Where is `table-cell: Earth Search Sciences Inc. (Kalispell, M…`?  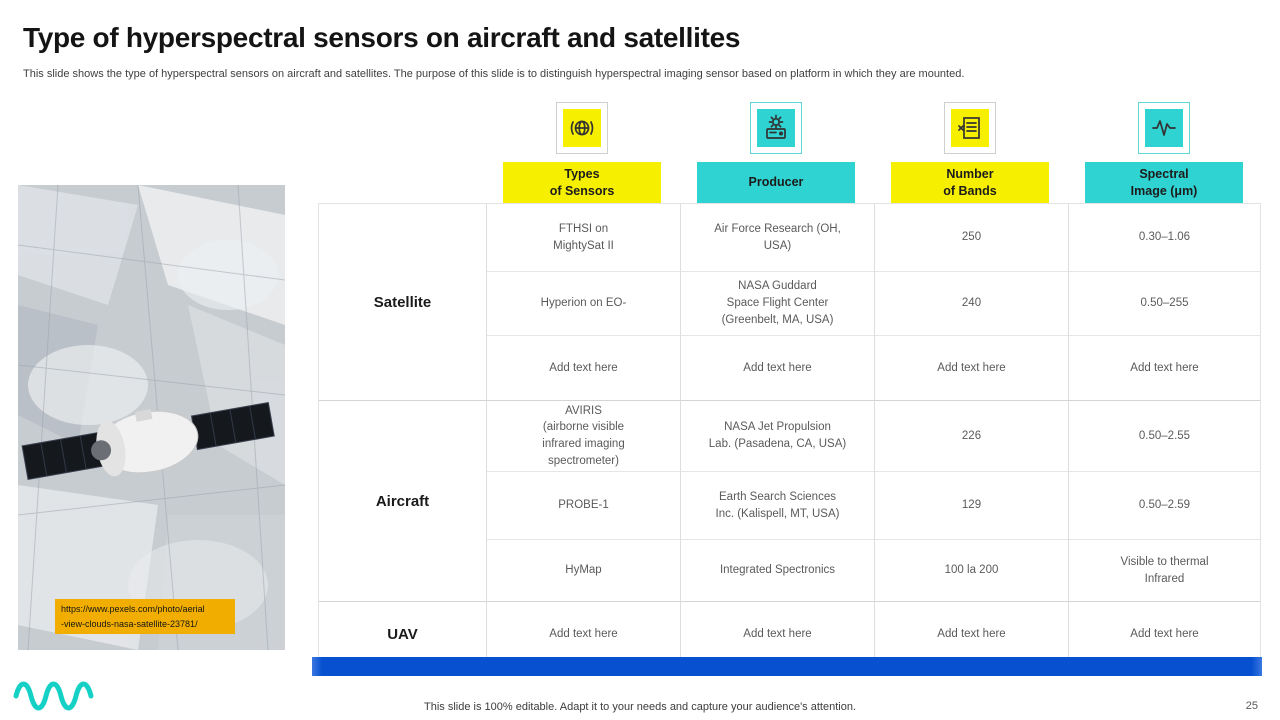
table-cell: Earth Search Sciences Inc. (Kalispell, M… is located at coordinates (777, 505).